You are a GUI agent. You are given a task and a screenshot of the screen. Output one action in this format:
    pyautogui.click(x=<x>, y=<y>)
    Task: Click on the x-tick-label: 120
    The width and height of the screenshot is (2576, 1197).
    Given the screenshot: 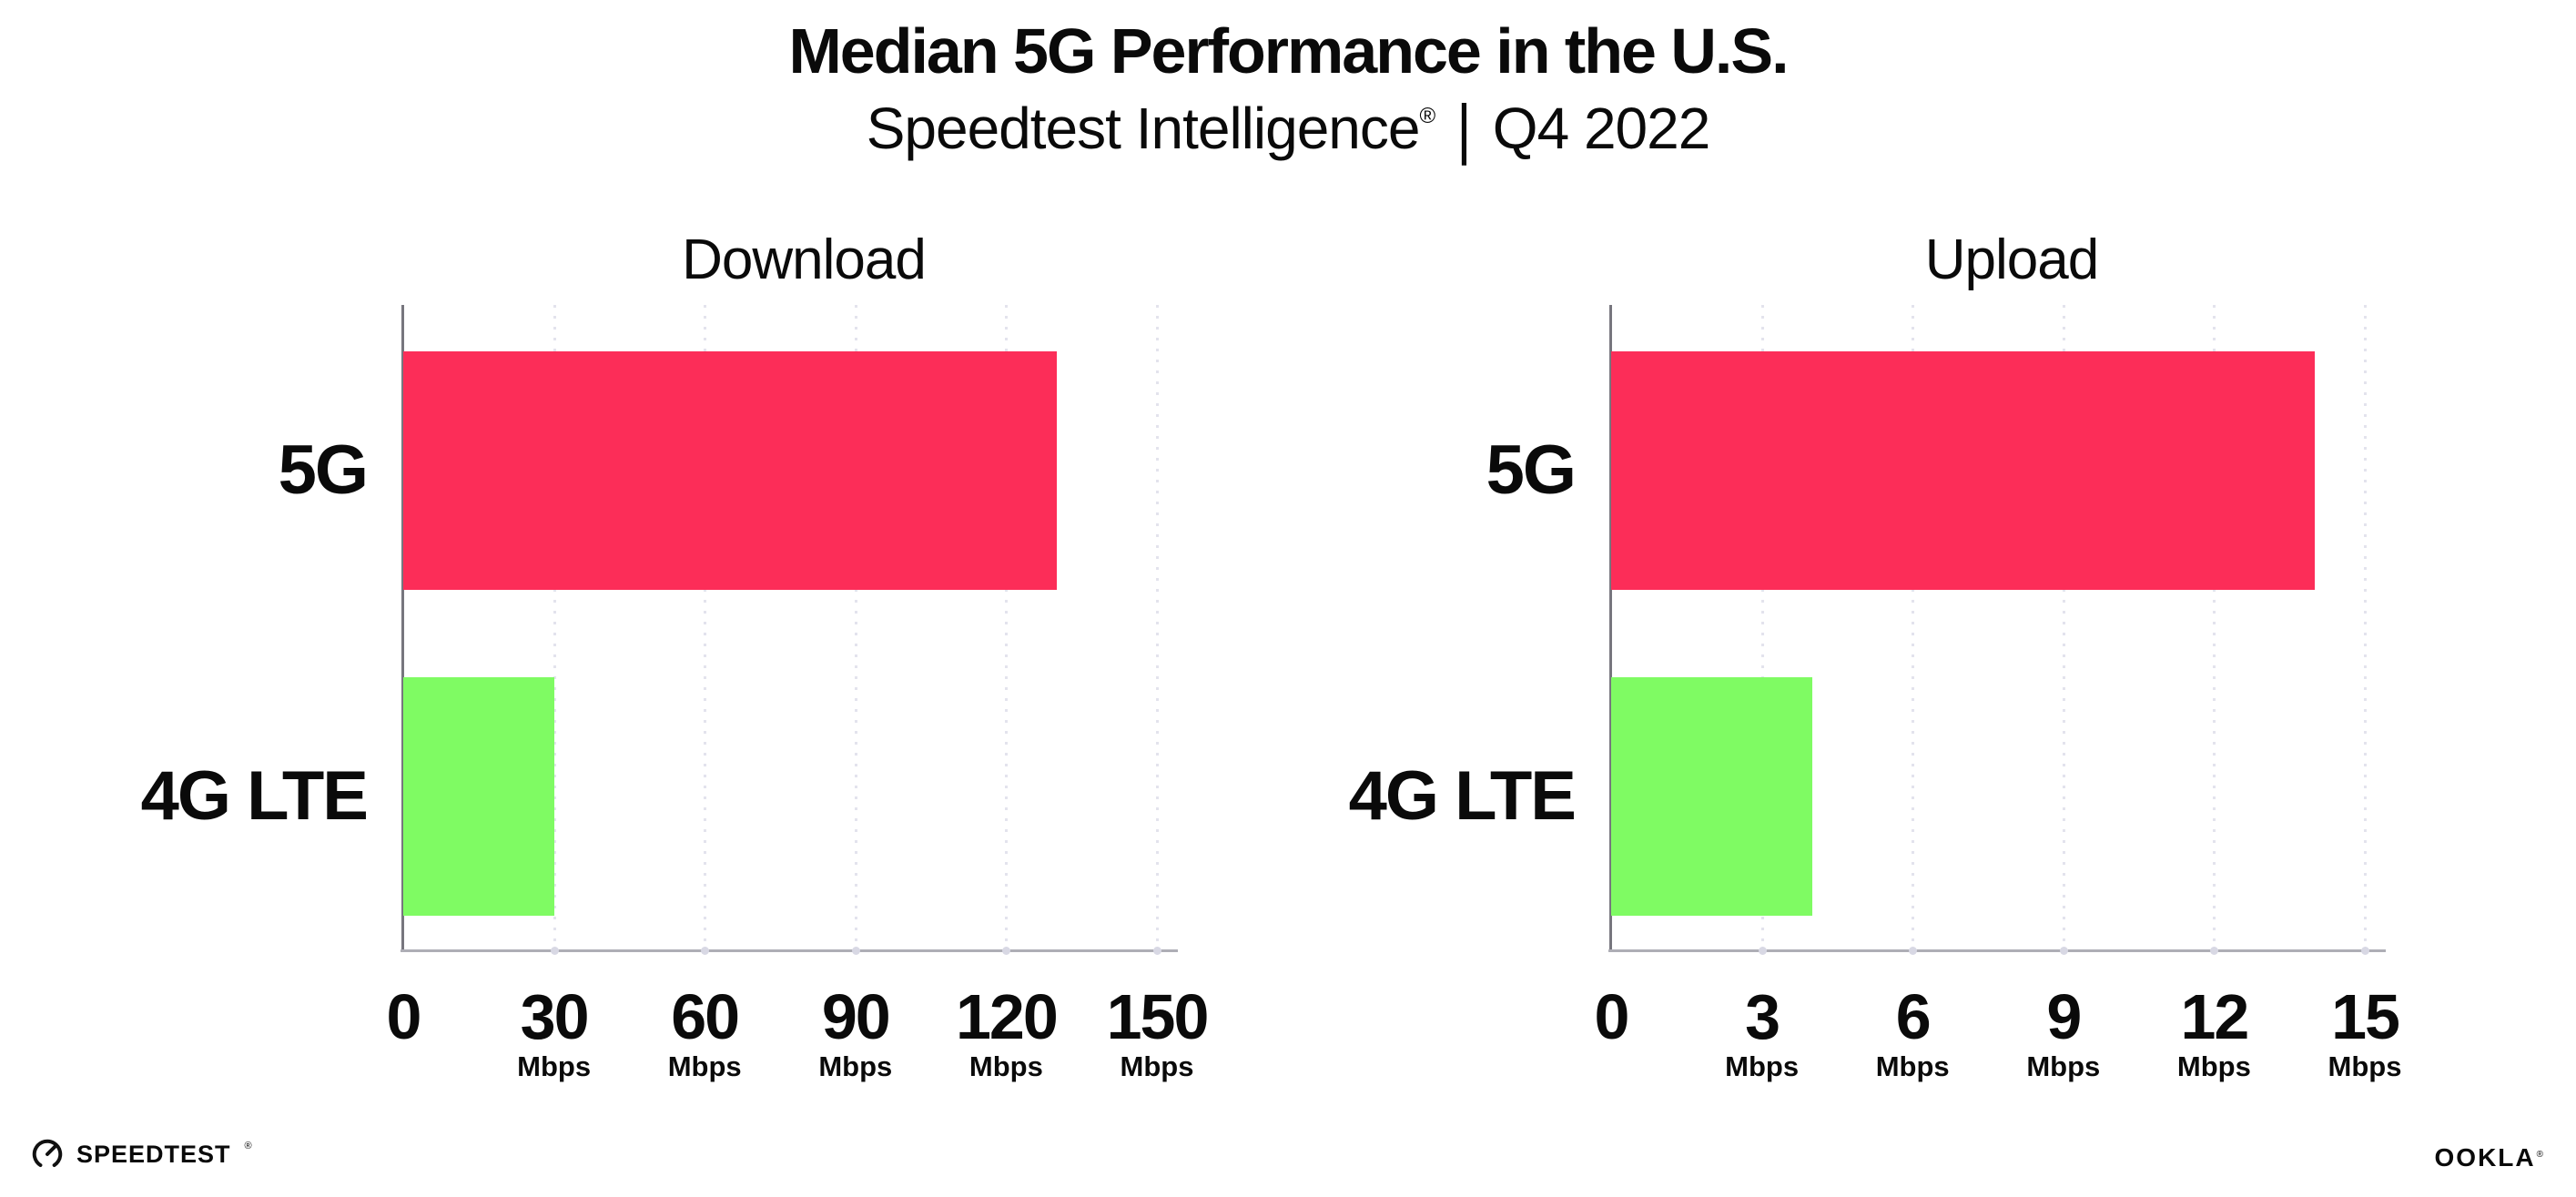 What is the action you would take?
    pyautogui.click(x=1007, y=1017)
    